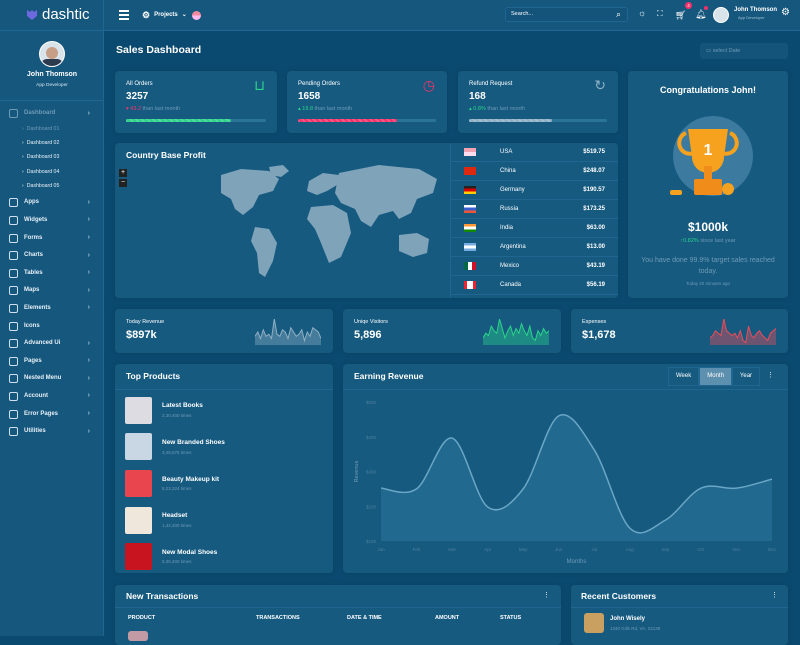 Image resolution: width=800 pixels, height=645 pixels. Describe the element at coordinates (52, 15) in the screenshot. I see `logo: dashtic` at that location.